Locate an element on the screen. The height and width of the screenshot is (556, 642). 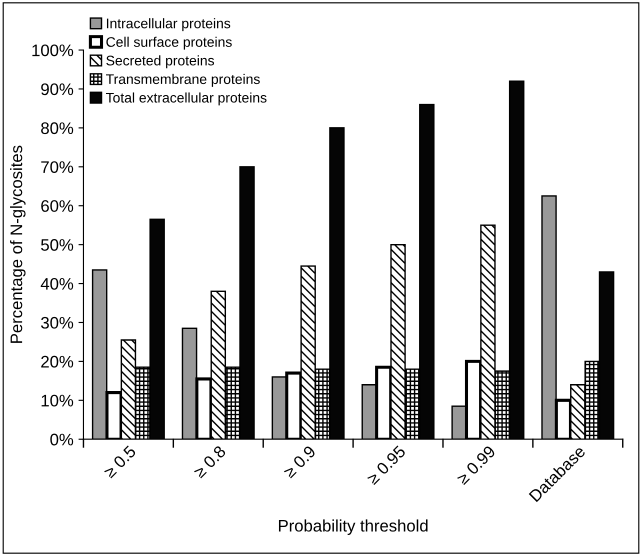
legend-label: Secreted proteins is located at coordinates (160, 61).